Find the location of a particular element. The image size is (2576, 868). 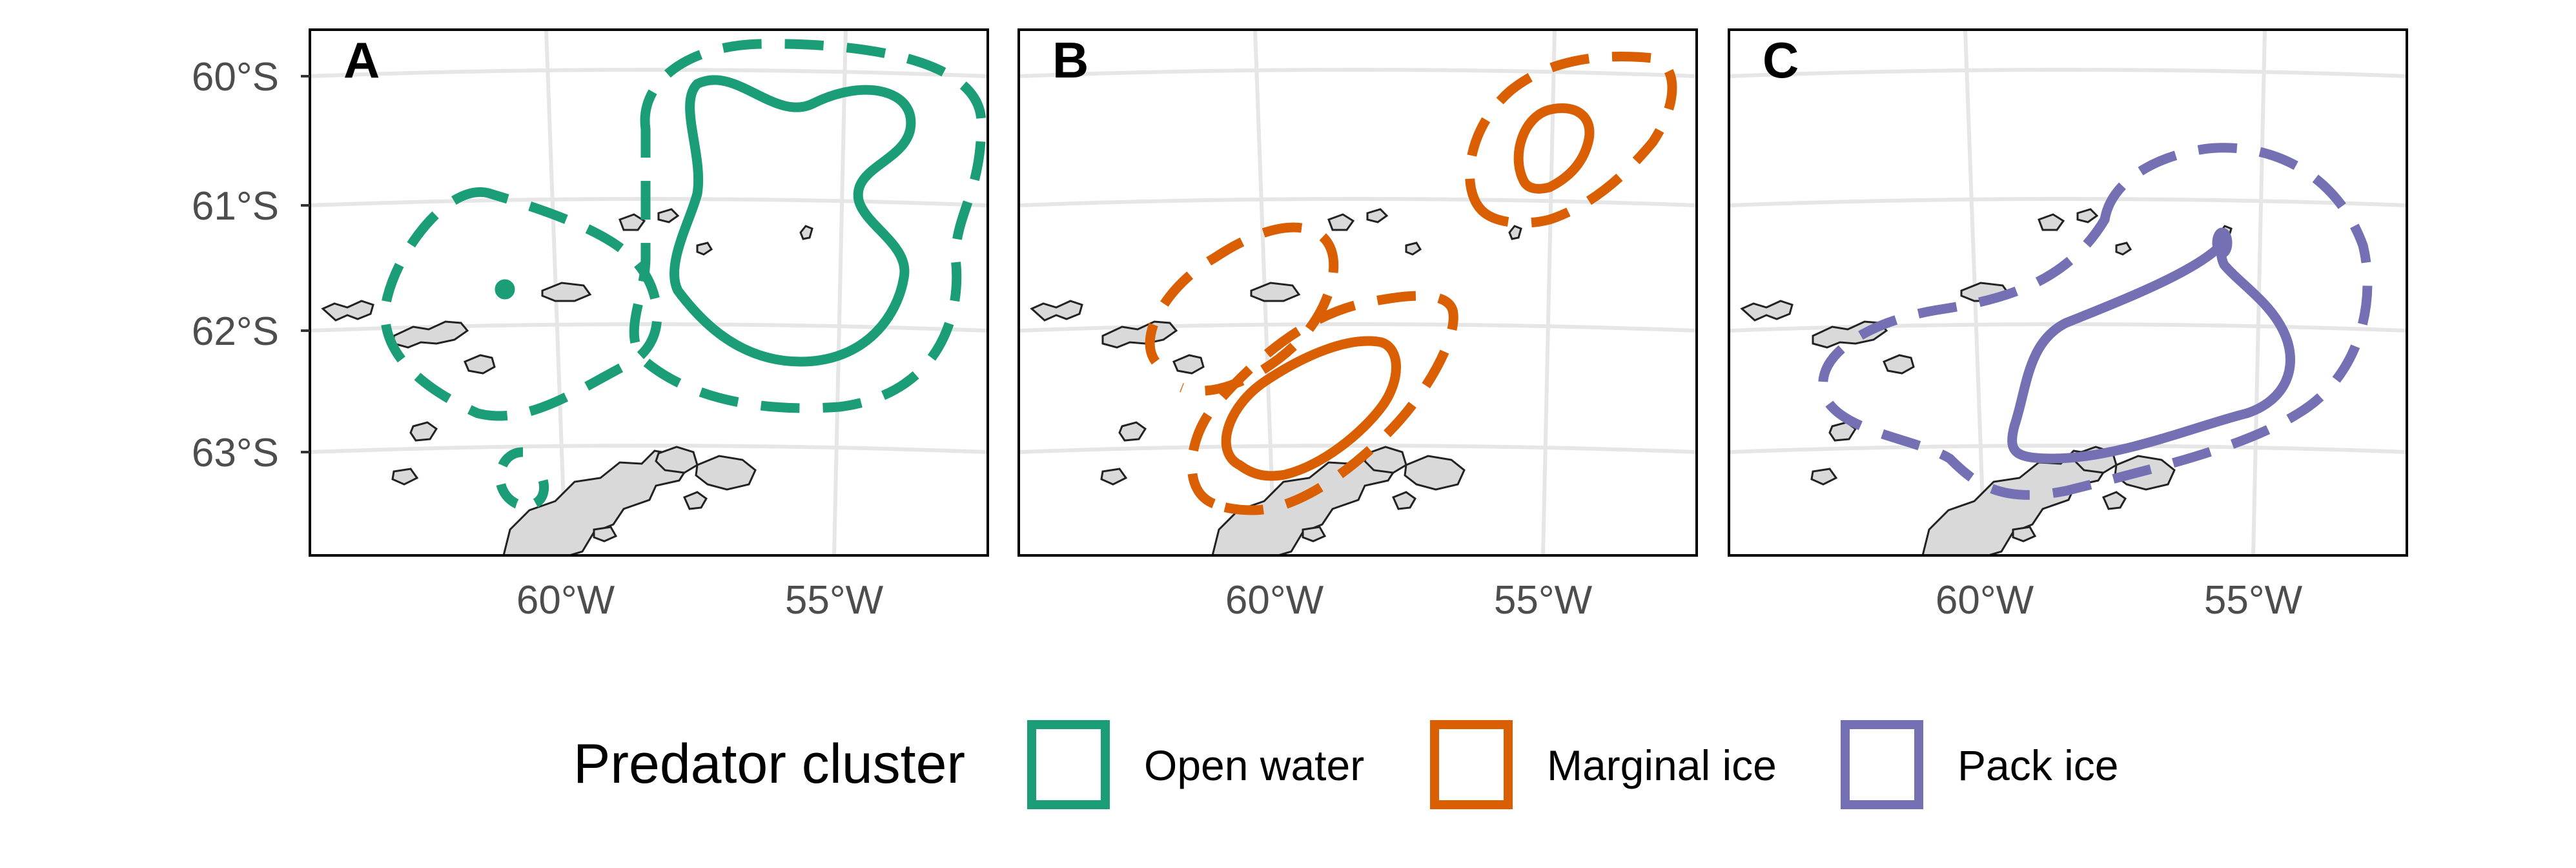

panel-tag: C is located at coordinates (1781, 60).